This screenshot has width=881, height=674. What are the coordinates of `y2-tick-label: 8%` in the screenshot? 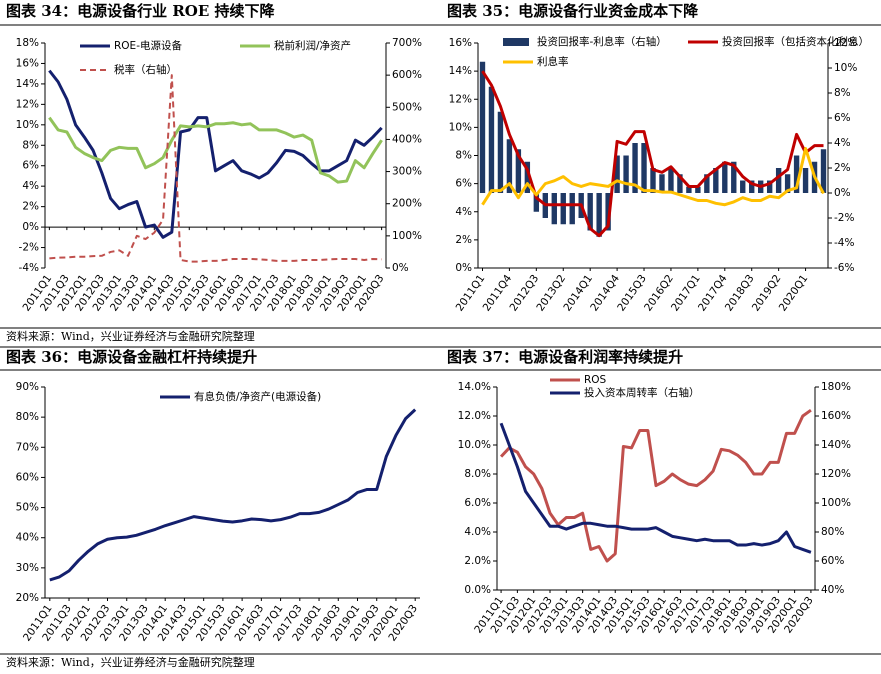 It's located at (842, 93).